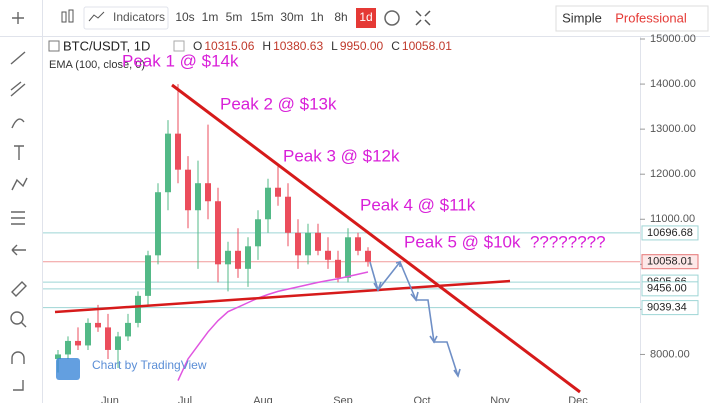 This screenshot has height=403, width=710. What do you see at coordinates (340, 17) in the screenshot?
I see `interval: 8h` at bounding box center [340, 17].